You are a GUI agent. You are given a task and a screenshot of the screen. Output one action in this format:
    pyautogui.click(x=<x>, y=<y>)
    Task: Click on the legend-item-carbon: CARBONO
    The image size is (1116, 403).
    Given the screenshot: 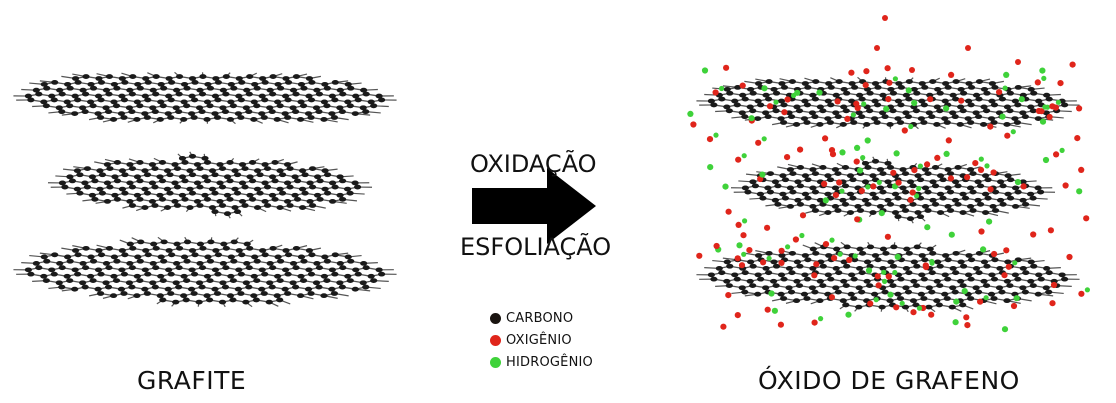 What is the action you would take?
    pyautogui.click(x=541, y=318)
    